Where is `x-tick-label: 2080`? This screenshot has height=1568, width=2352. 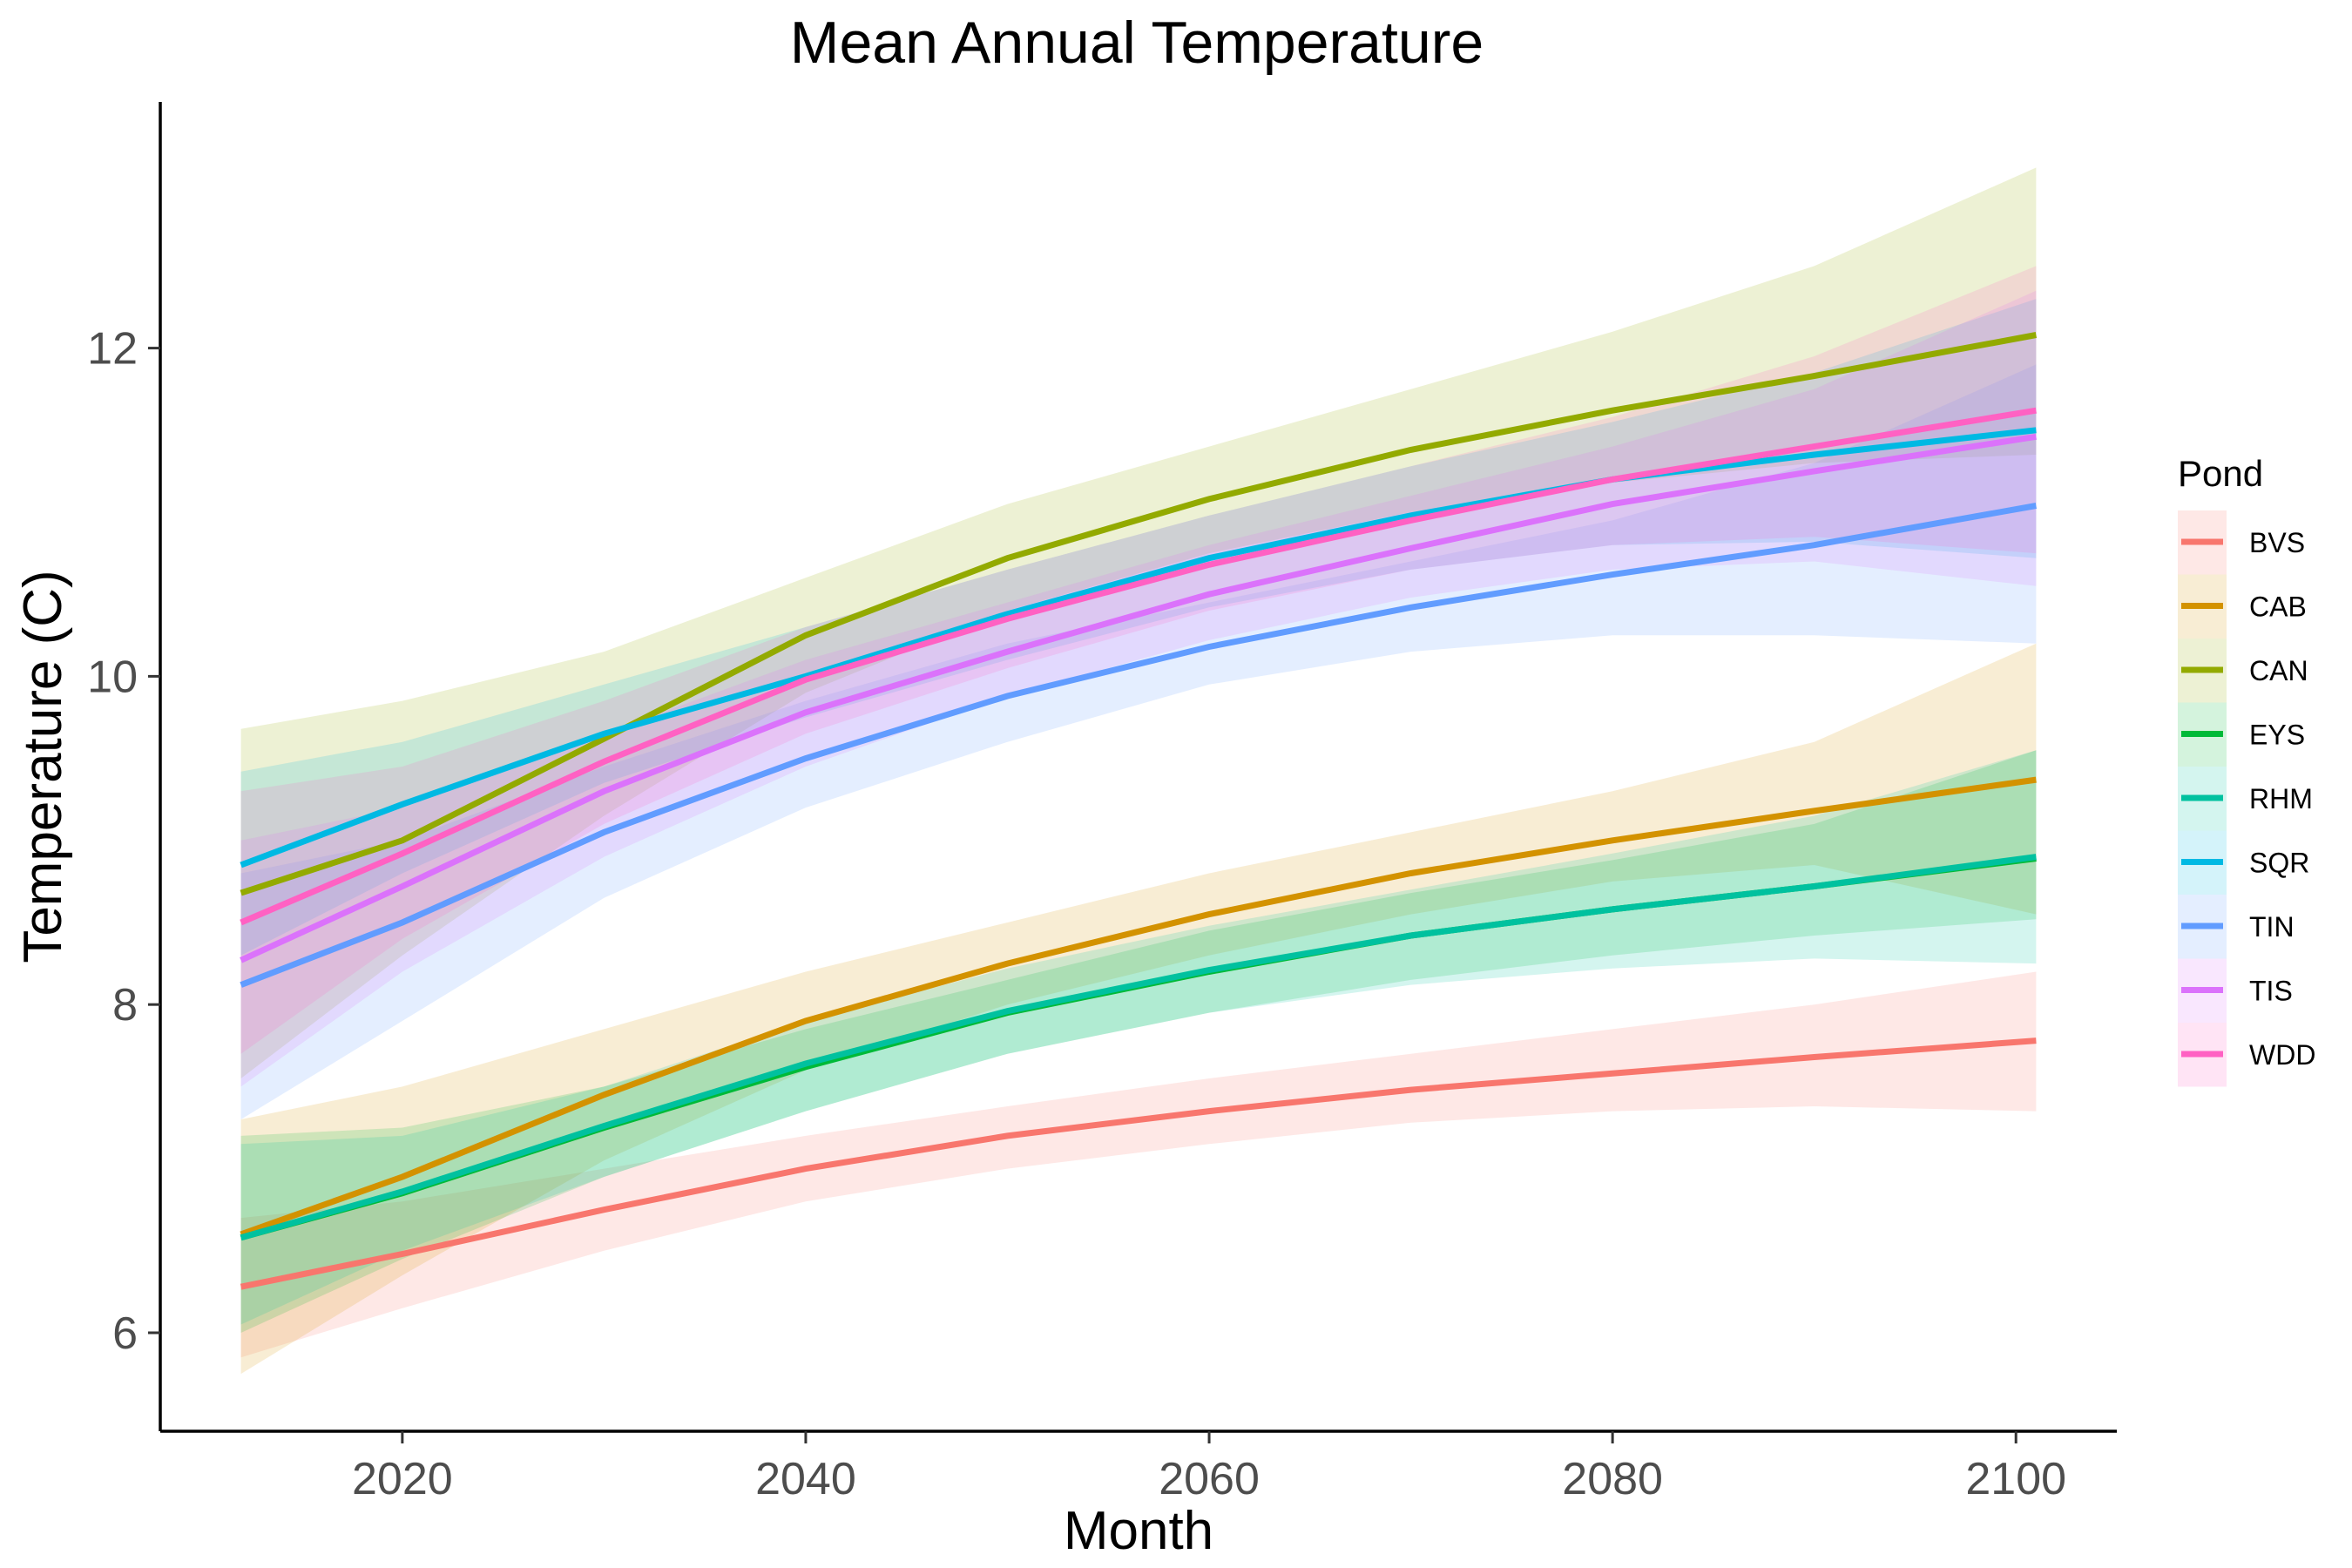
x-tick-label: 2080 is located at coordinates (1612, 1479).